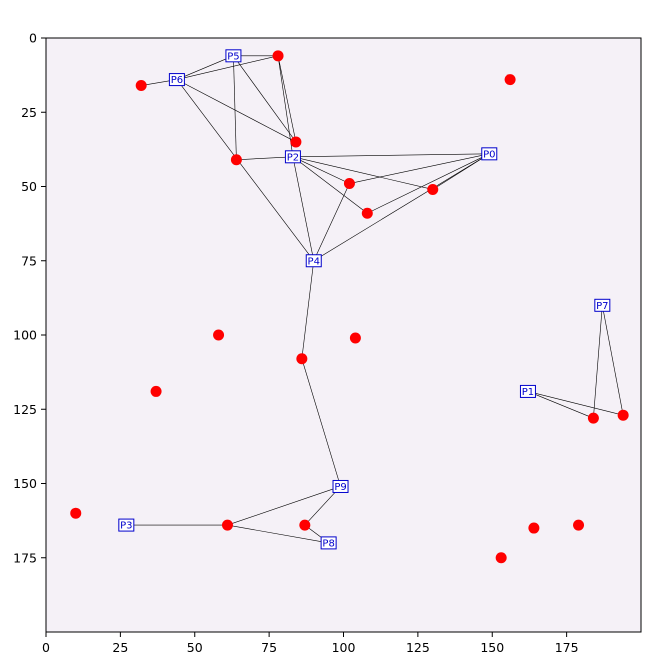 This screenshot has height=658, width=672. Describe the element at coordinates (331, 222) in the screenshot. I see `edge-P4-f` at that location.